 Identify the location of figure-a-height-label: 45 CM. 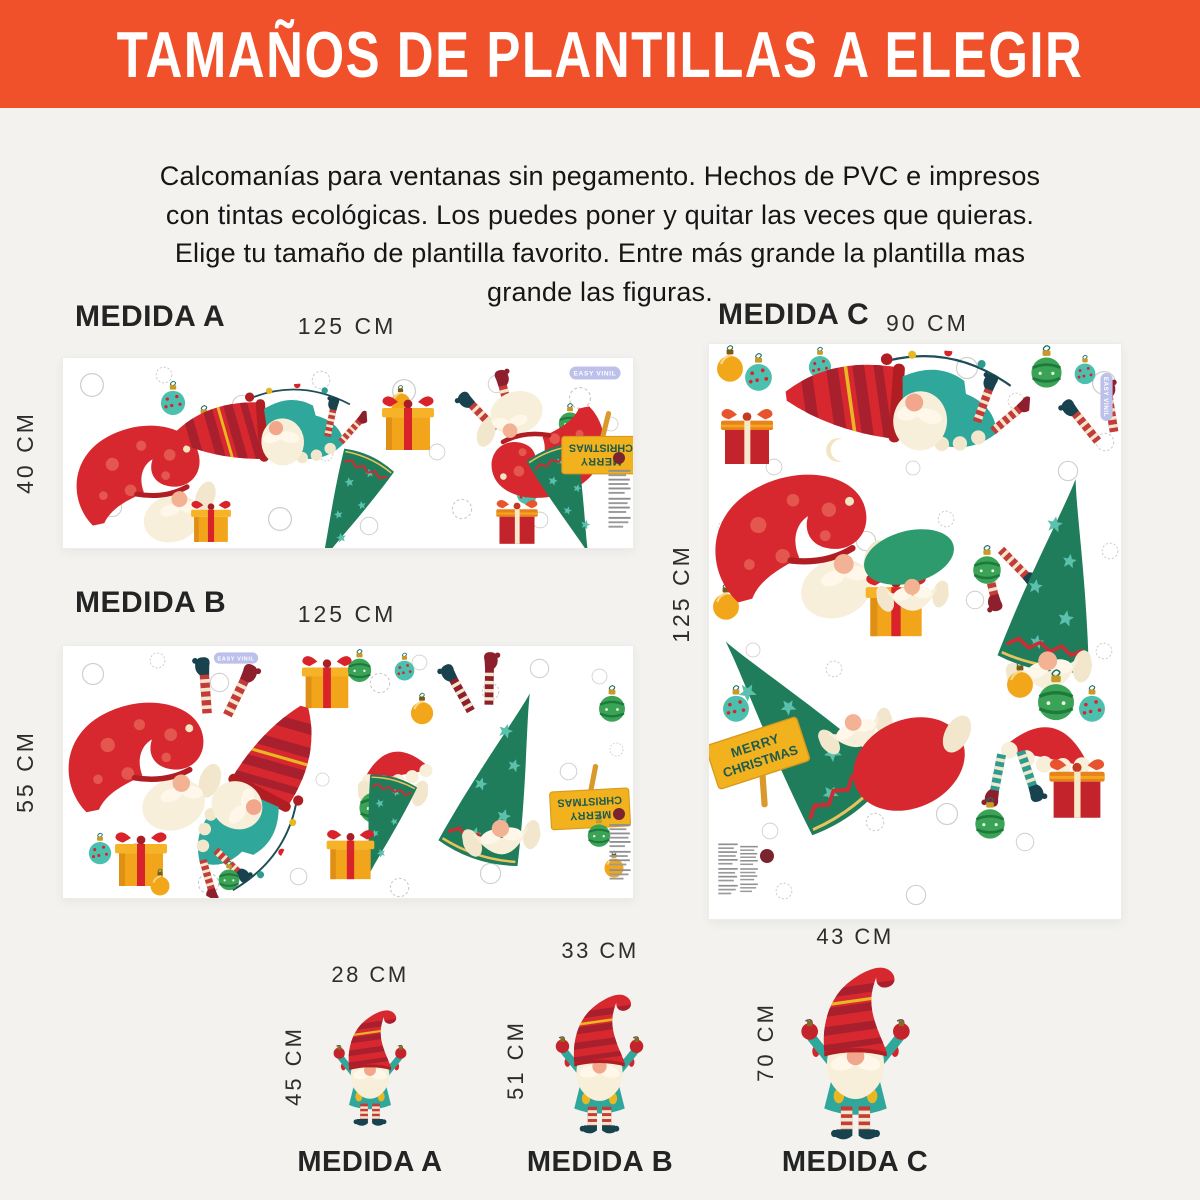
(294, 1066).